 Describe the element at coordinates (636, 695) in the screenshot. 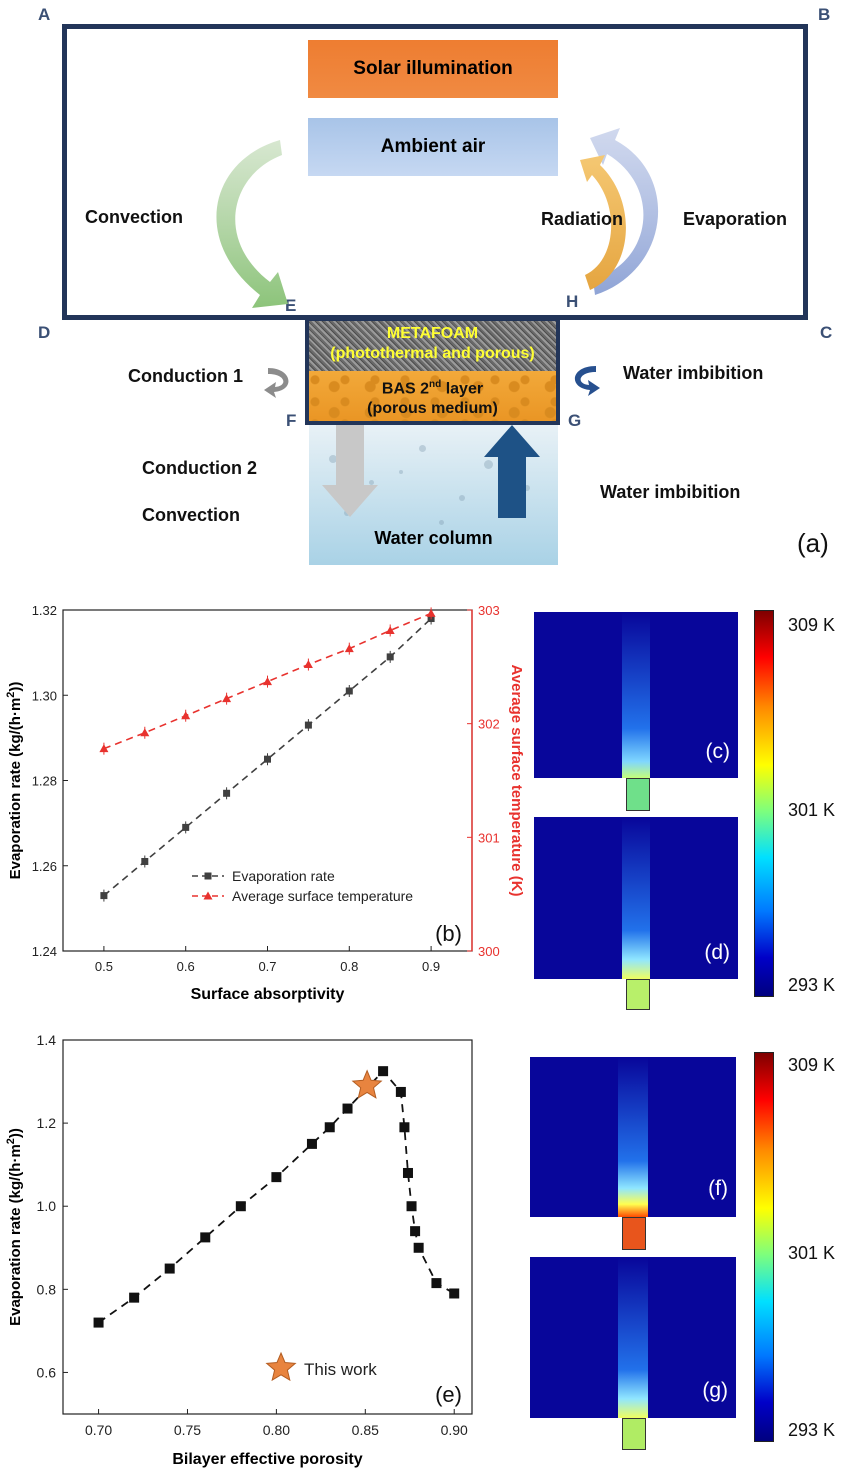

I see `heatmap-c: (c)` at that location.